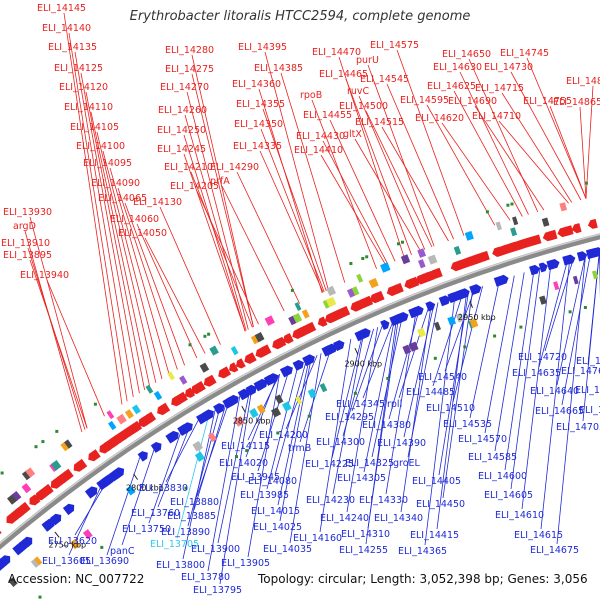 The height and width of the screenshot is (600, 600). I want to click on gene-label: ELI_14310, so click(365, 534).